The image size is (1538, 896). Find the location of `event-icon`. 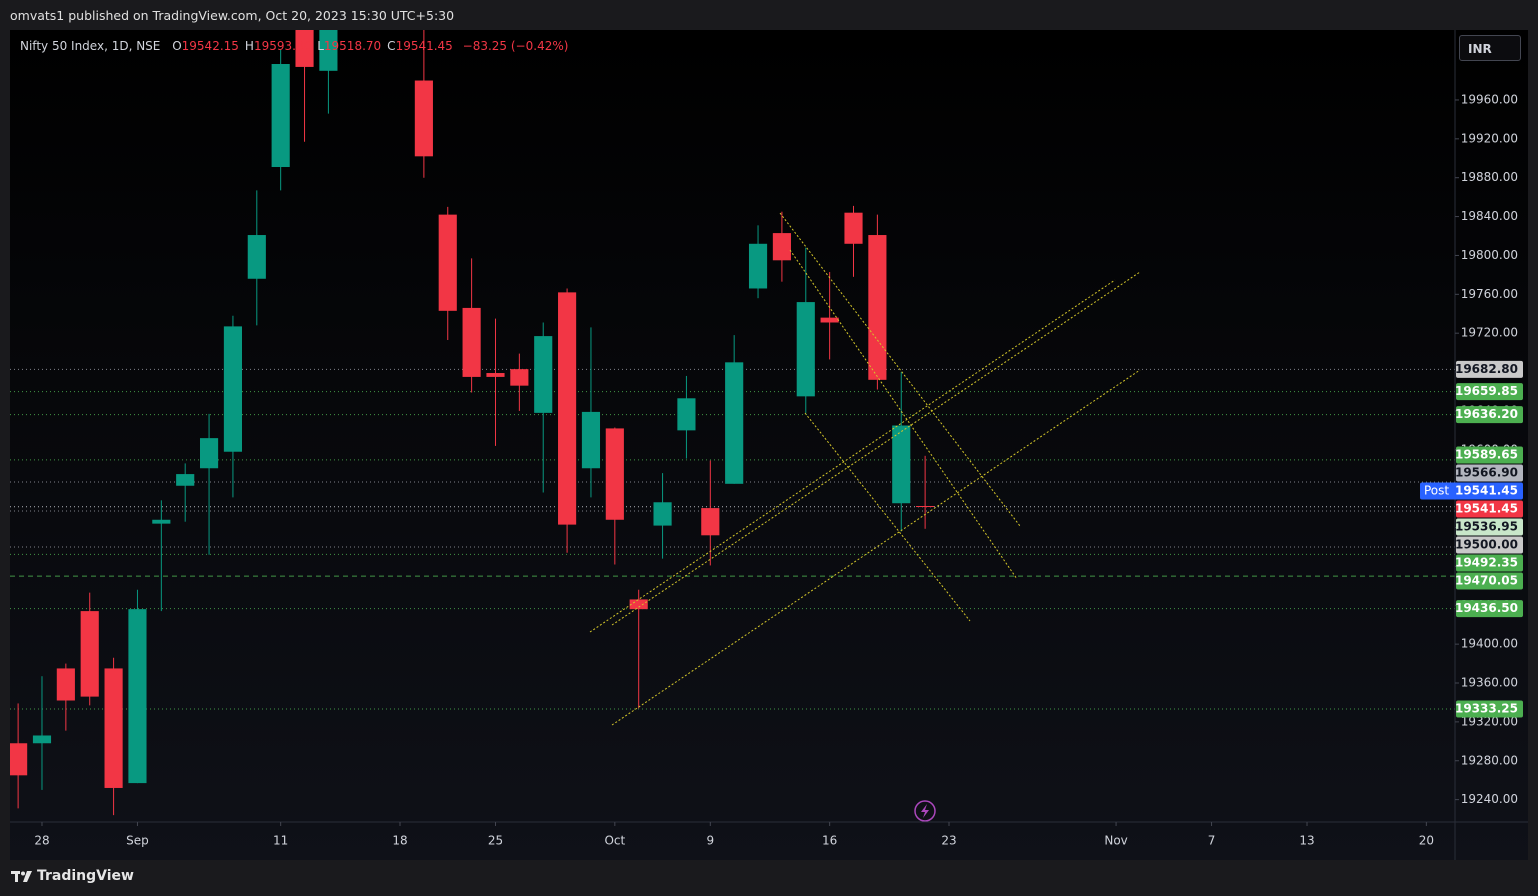

event-icon is located at coordinates (925, 811).